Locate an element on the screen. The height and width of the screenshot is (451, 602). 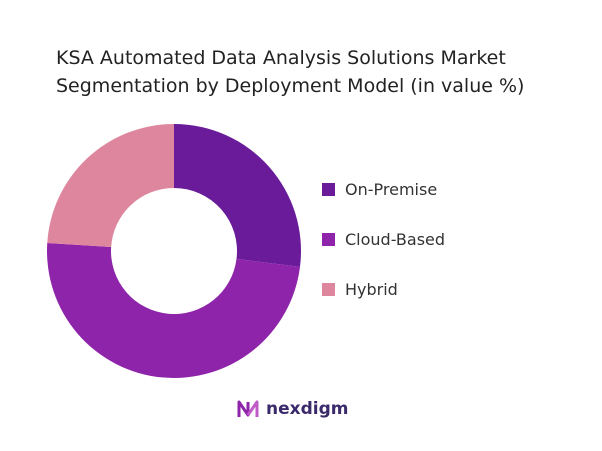
legend-label: On-Premise is located at coordinates (391, 189).